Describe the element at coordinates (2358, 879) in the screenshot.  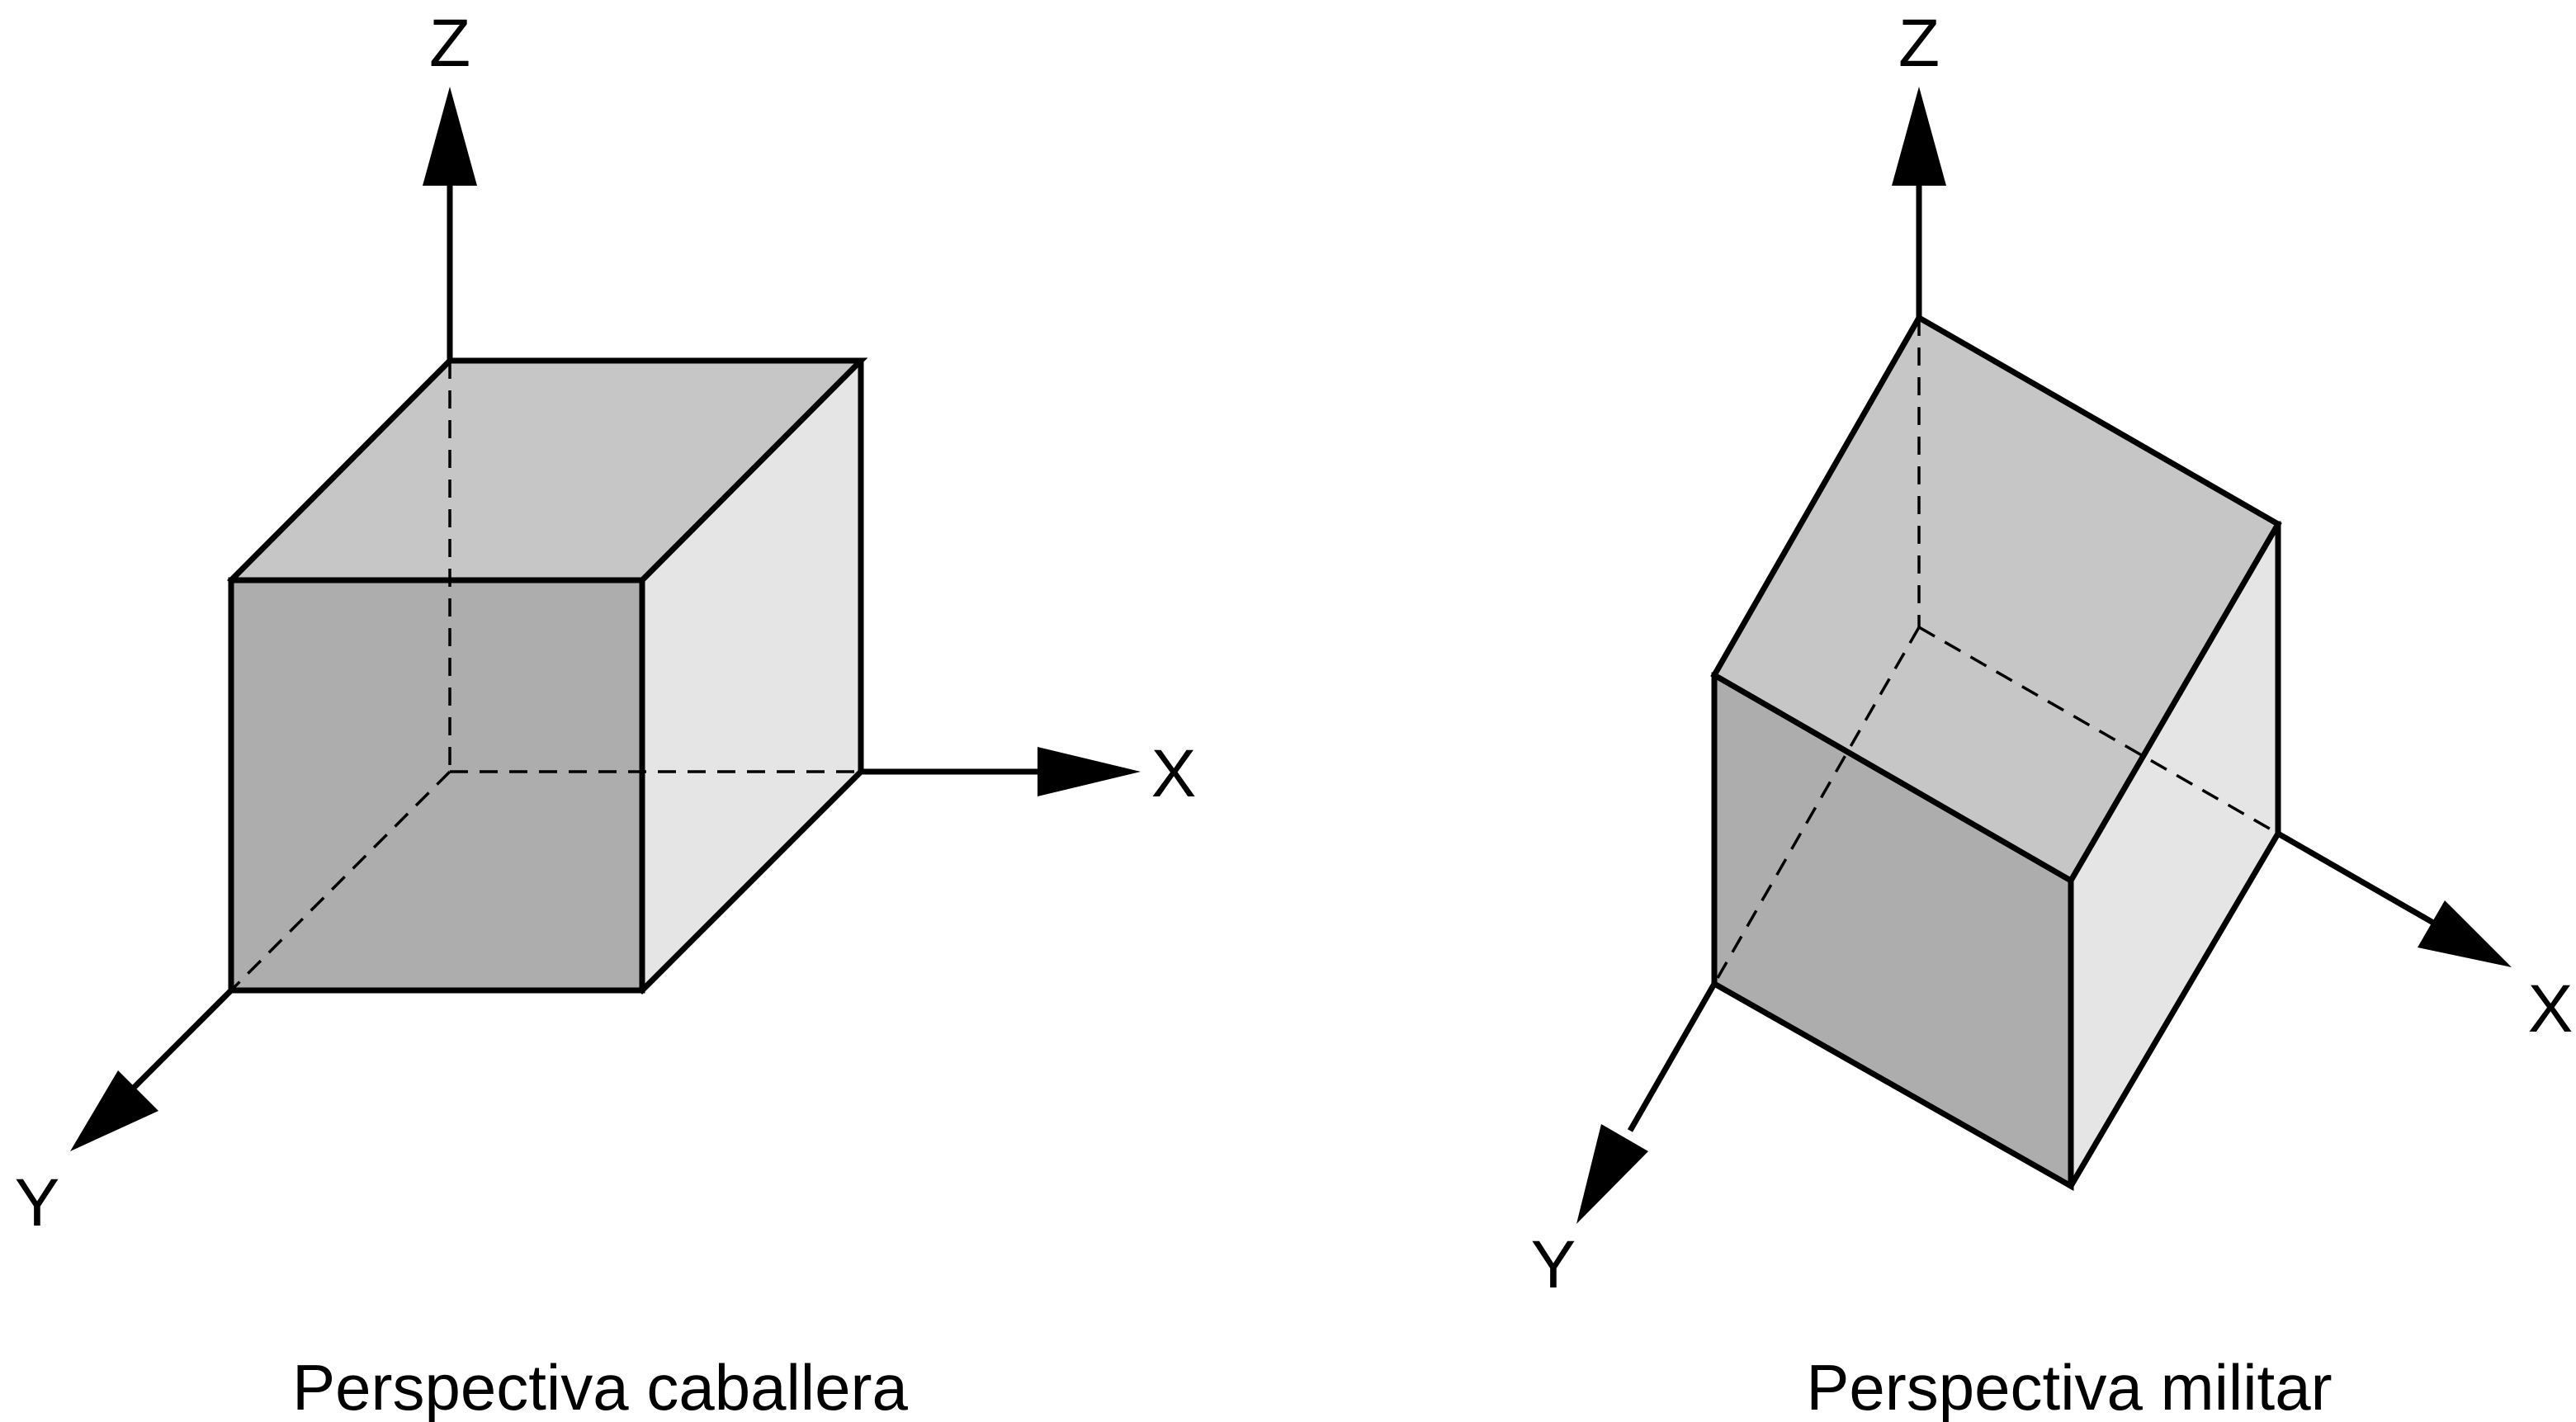
I see `military-x-axis` at that location.